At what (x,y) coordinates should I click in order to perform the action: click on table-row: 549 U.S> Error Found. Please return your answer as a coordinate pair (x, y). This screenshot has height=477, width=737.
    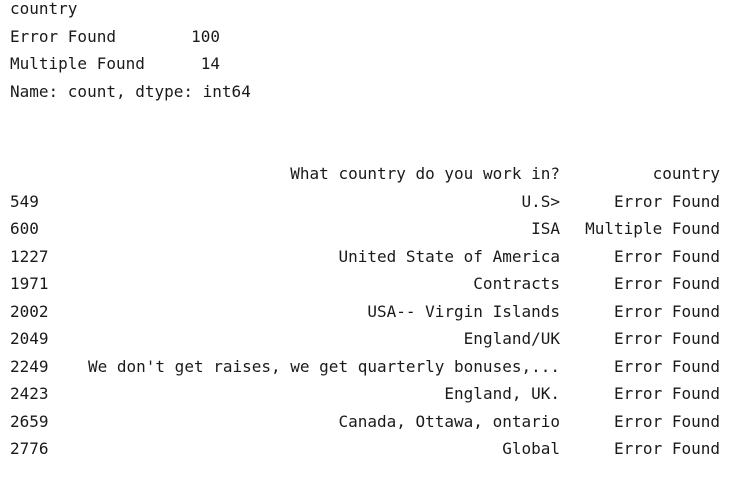
    Looking at the image, I should click on (370, 207).